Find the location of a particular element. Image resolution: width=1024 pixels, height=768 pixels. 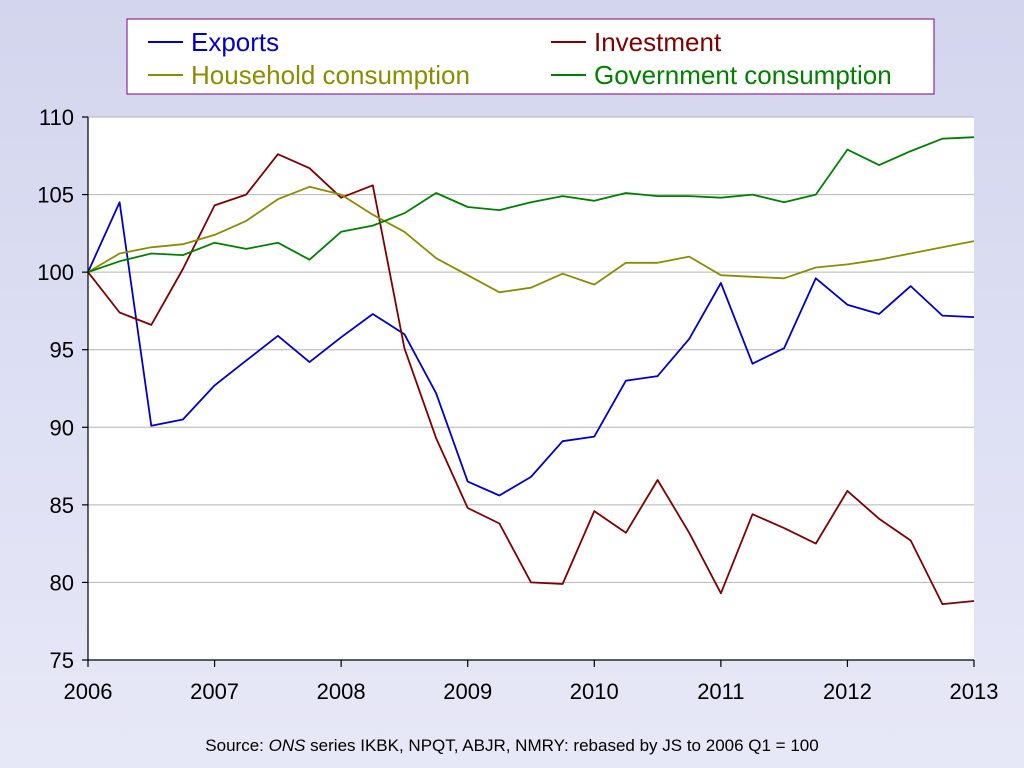

legend-label: Household consumption is located at coordinates (330, 75).